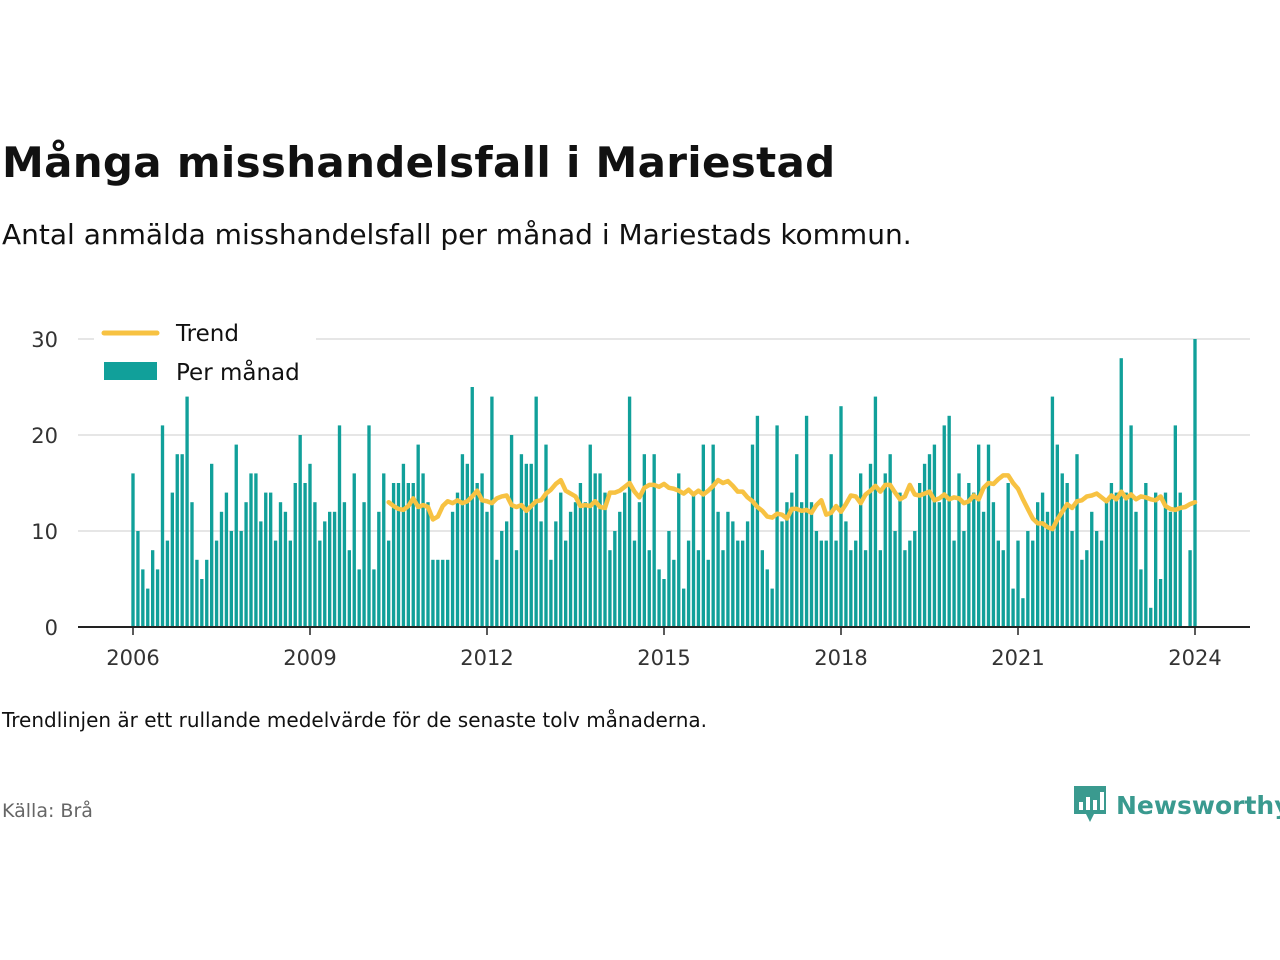 The image size is (1280, 960). I want to click on legend: Trend Per månad, so click(205, 357).